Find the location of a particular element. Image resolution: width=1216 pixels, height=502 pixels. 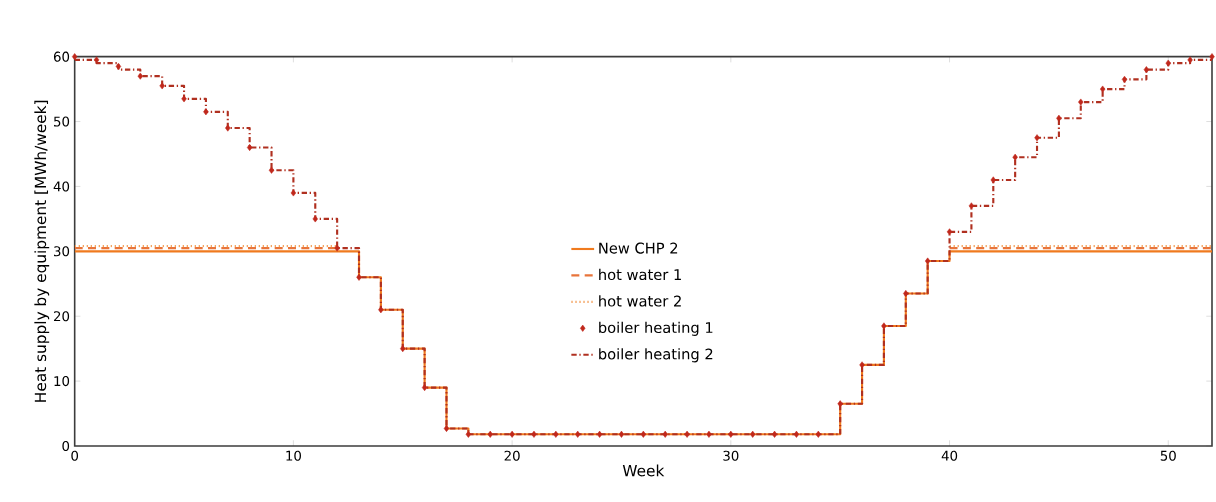

x-tick-label: 20 is located at coordinates (512, 455).